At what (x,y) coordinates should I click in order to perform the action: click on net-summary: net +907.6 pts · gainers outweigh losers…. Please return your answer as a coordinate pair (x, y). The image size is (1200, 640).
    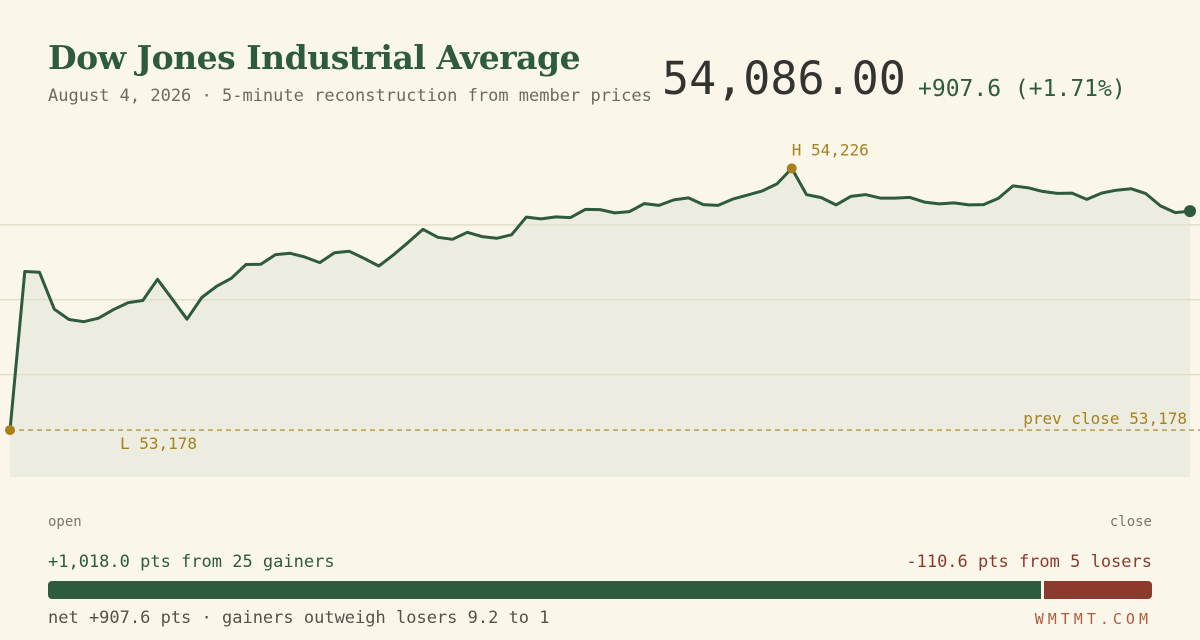
    Looking at the image, I should click on (299, 618).